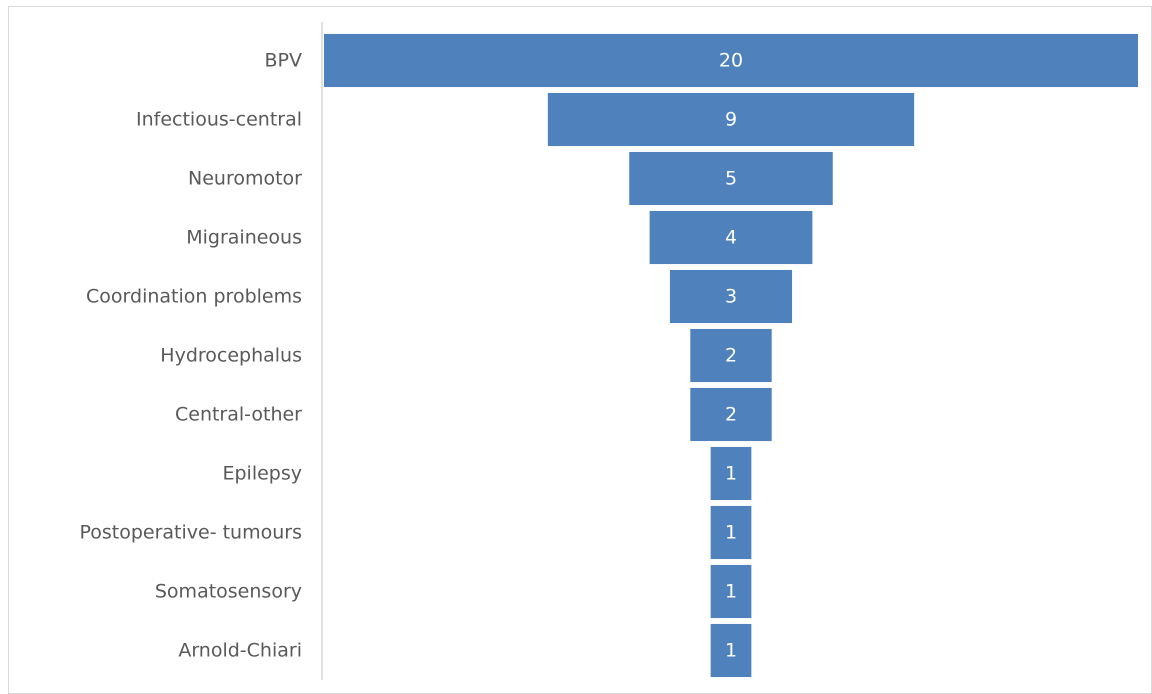  What do you see at coordinates (219, 120) in the screenshot?
I see `category-label: Infectious-central` at bounding box center [219, 120].